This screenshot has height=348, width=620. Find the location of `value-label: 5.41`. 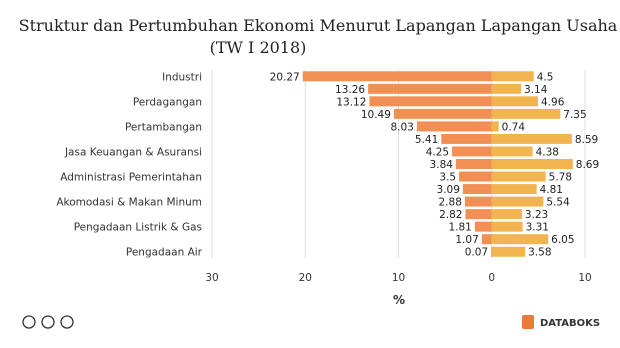

value-label: 5.41 is located at coordinates (426, 140).